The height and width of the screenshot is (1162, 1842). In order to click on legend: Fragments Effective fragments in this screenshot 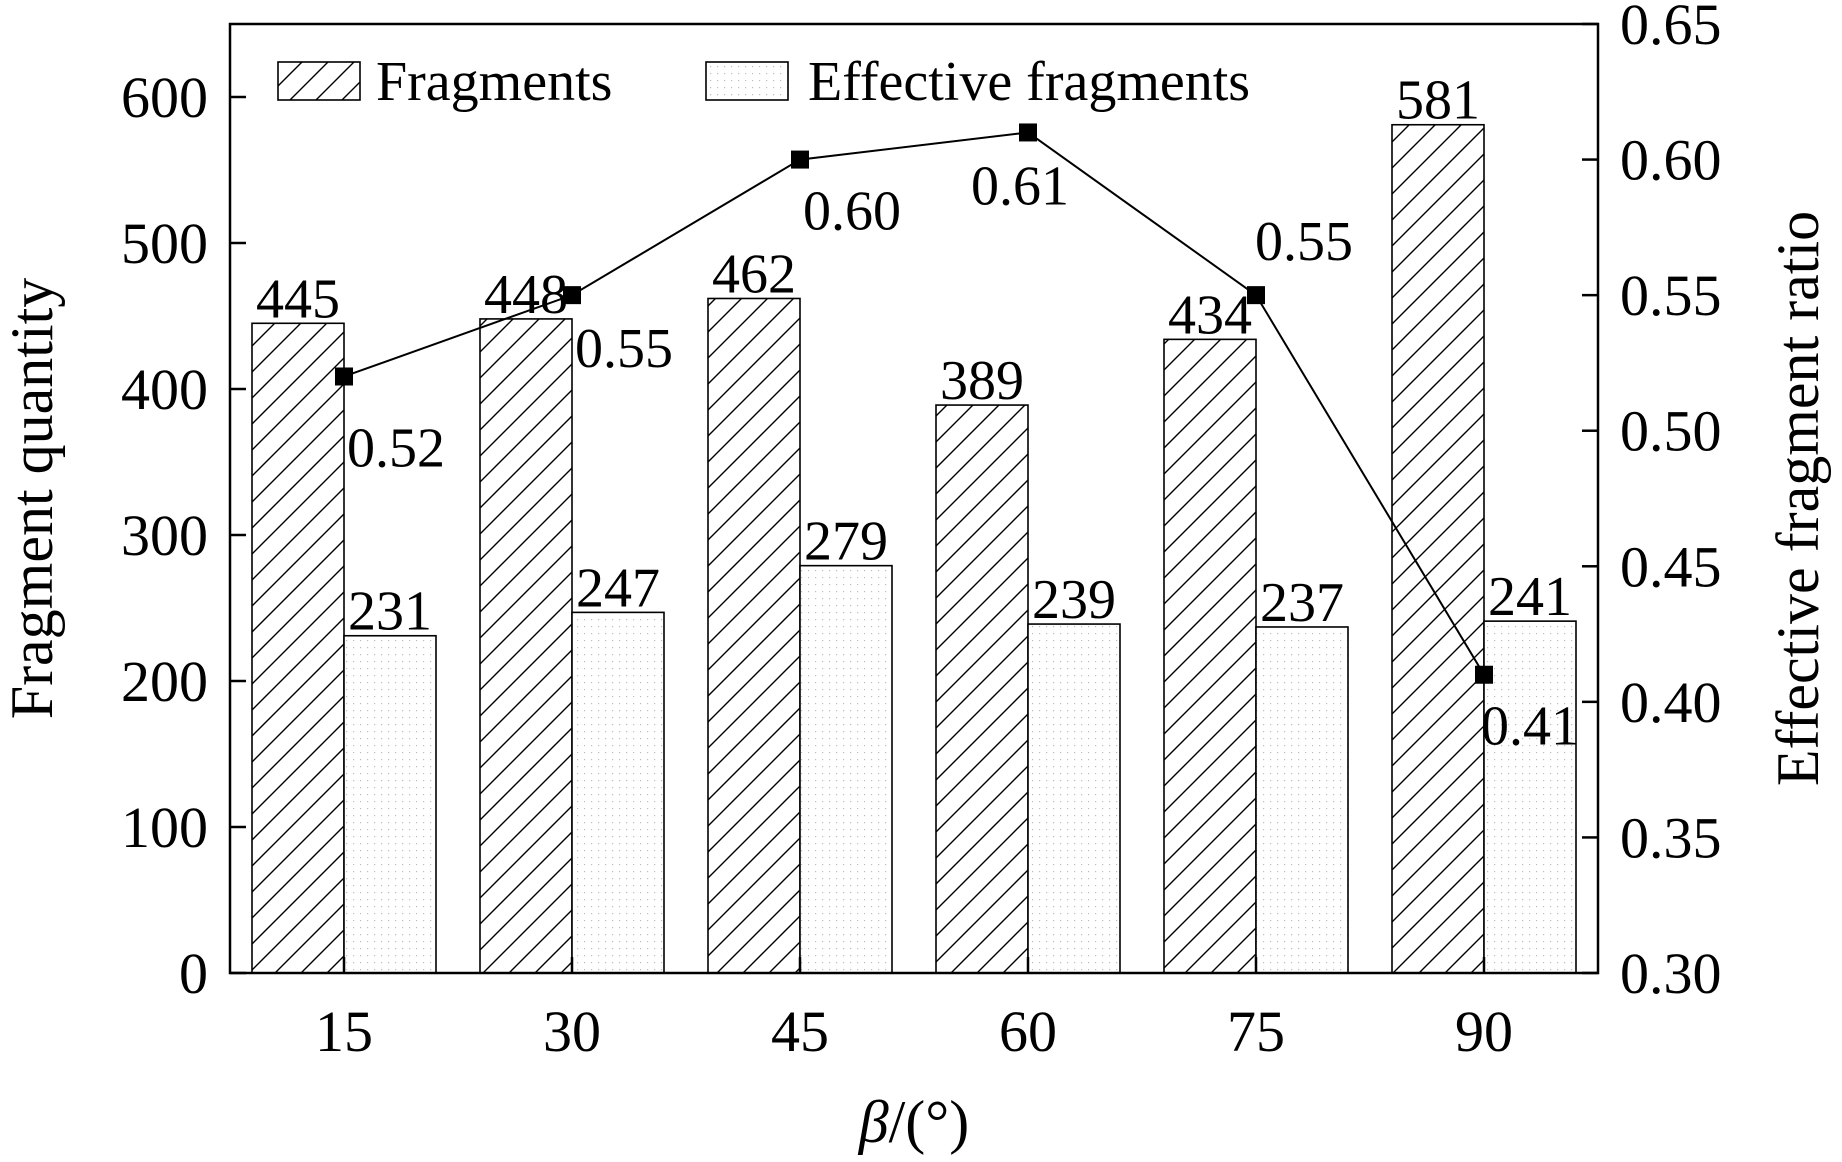, I will do `click(763, 82)`.